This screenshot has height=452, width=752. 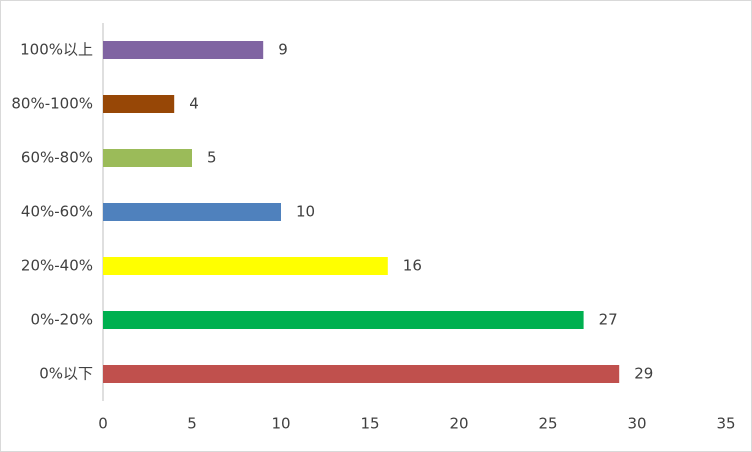 What do you see at coordinates (57, 158) in the screenshot?
I see `y-tick-label: 60%-80%` at bounding box center [57, 158].